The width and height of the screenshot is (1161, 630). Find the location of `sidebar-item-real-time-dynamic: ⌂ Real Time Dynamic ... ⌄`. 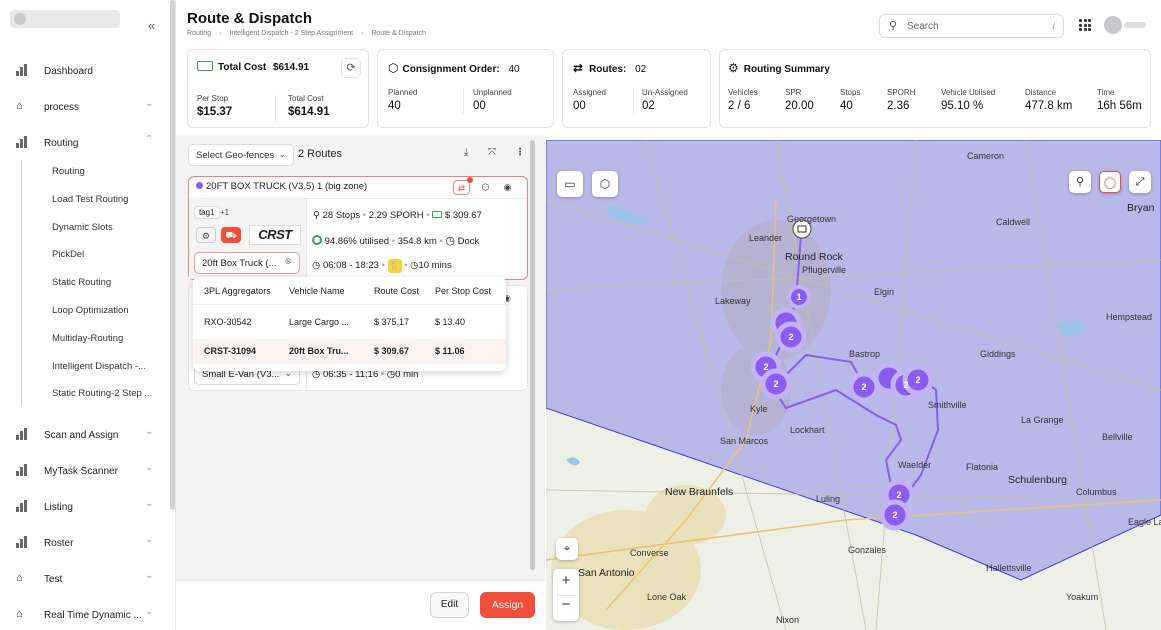

sidebar-item-real-time-dynamic: ⌂ Real Time Dynamic ... ⌄ is located at coordinates (85, 615).